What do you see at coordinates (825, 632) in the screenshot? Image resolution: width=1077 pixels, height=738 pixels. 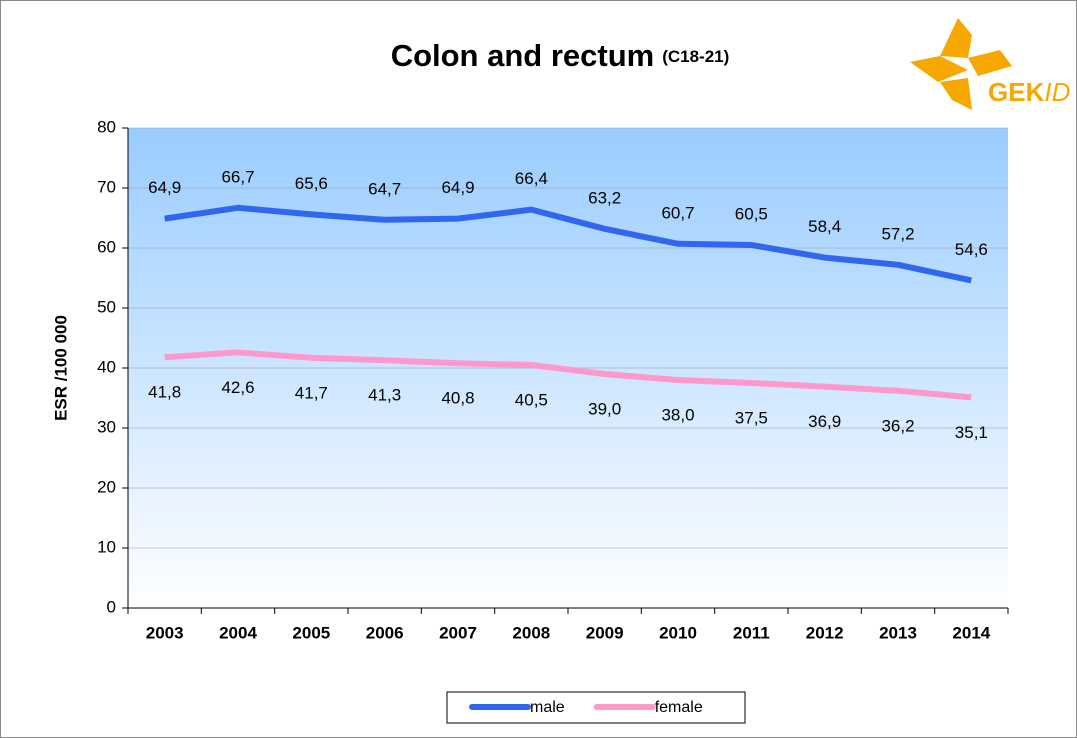 I see `x-tick-label: 2012` at bounding box center [825, 632].